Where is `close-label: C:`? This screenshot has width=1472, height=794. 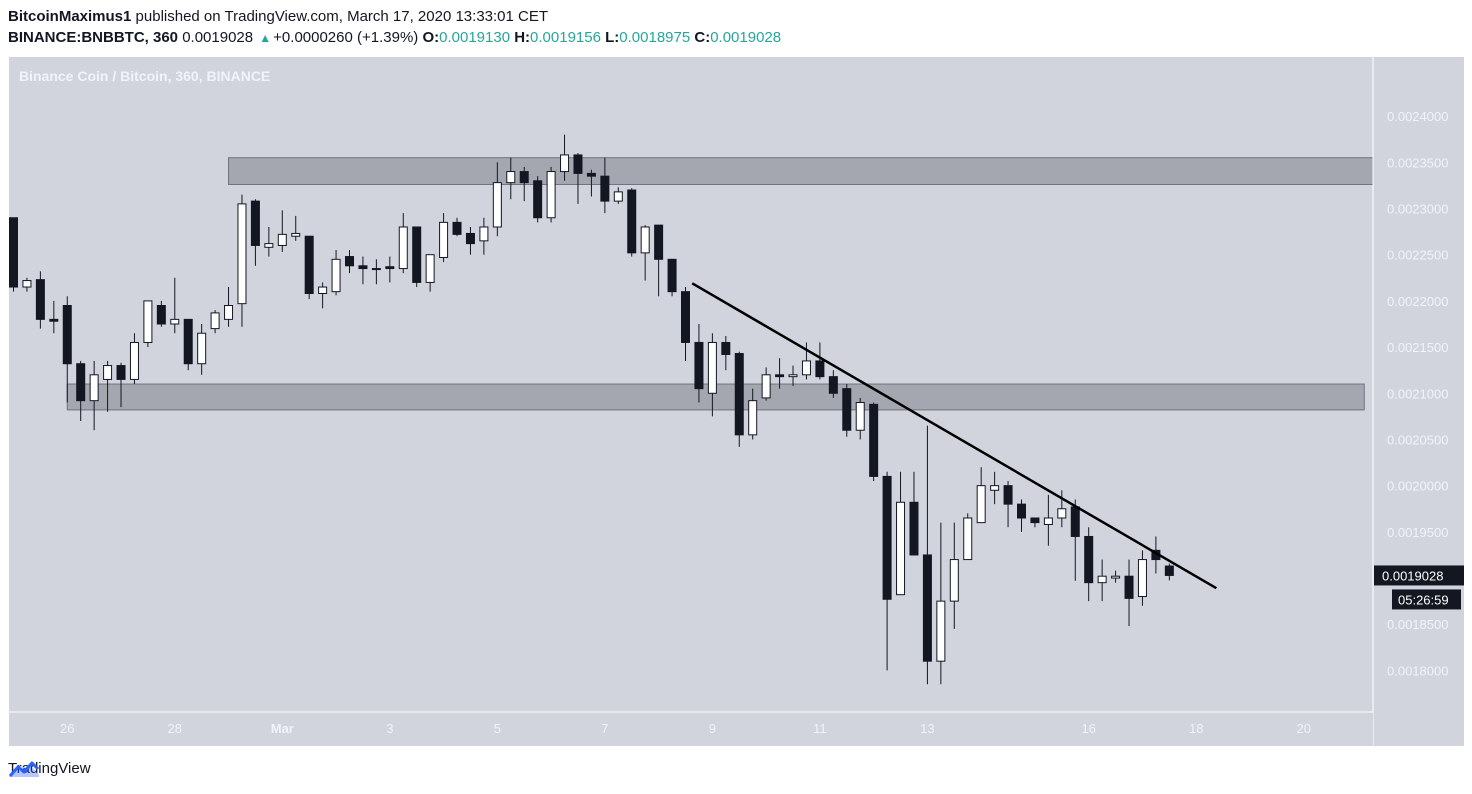 close-label: C: is located at coordinates (702, 37).